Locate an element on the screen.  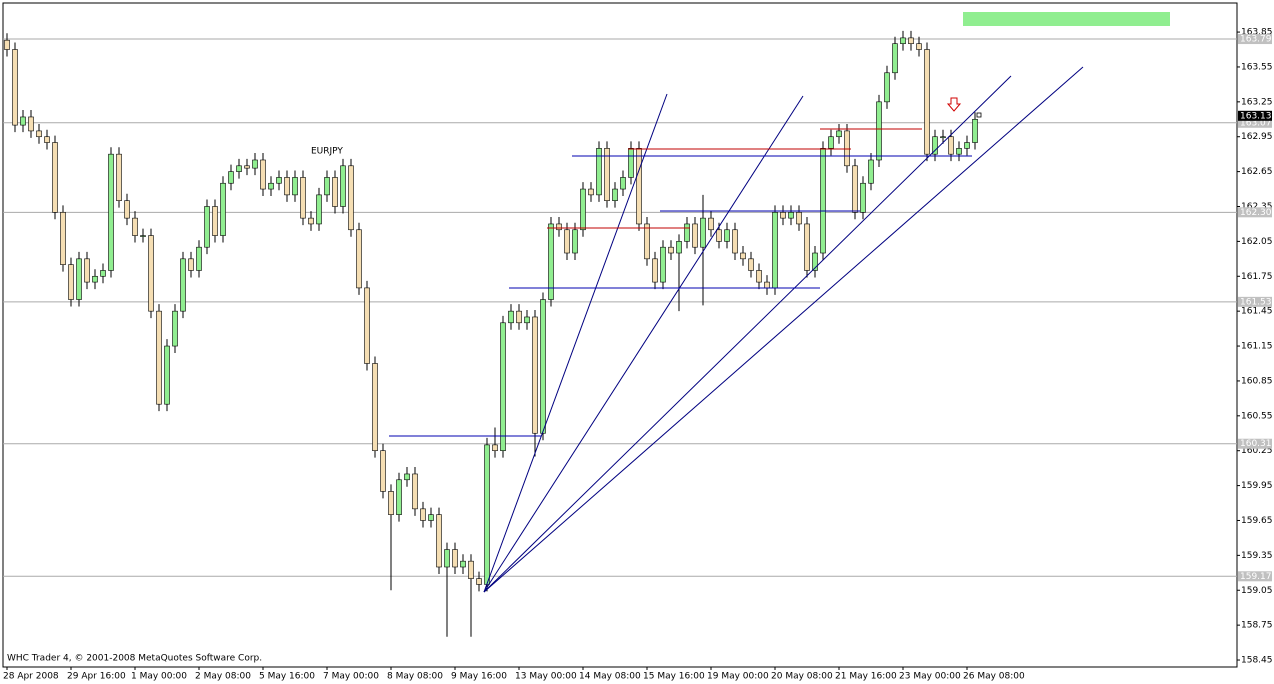
x-tick-label: 5 May 16:00 is located at coordinates (287, 677).